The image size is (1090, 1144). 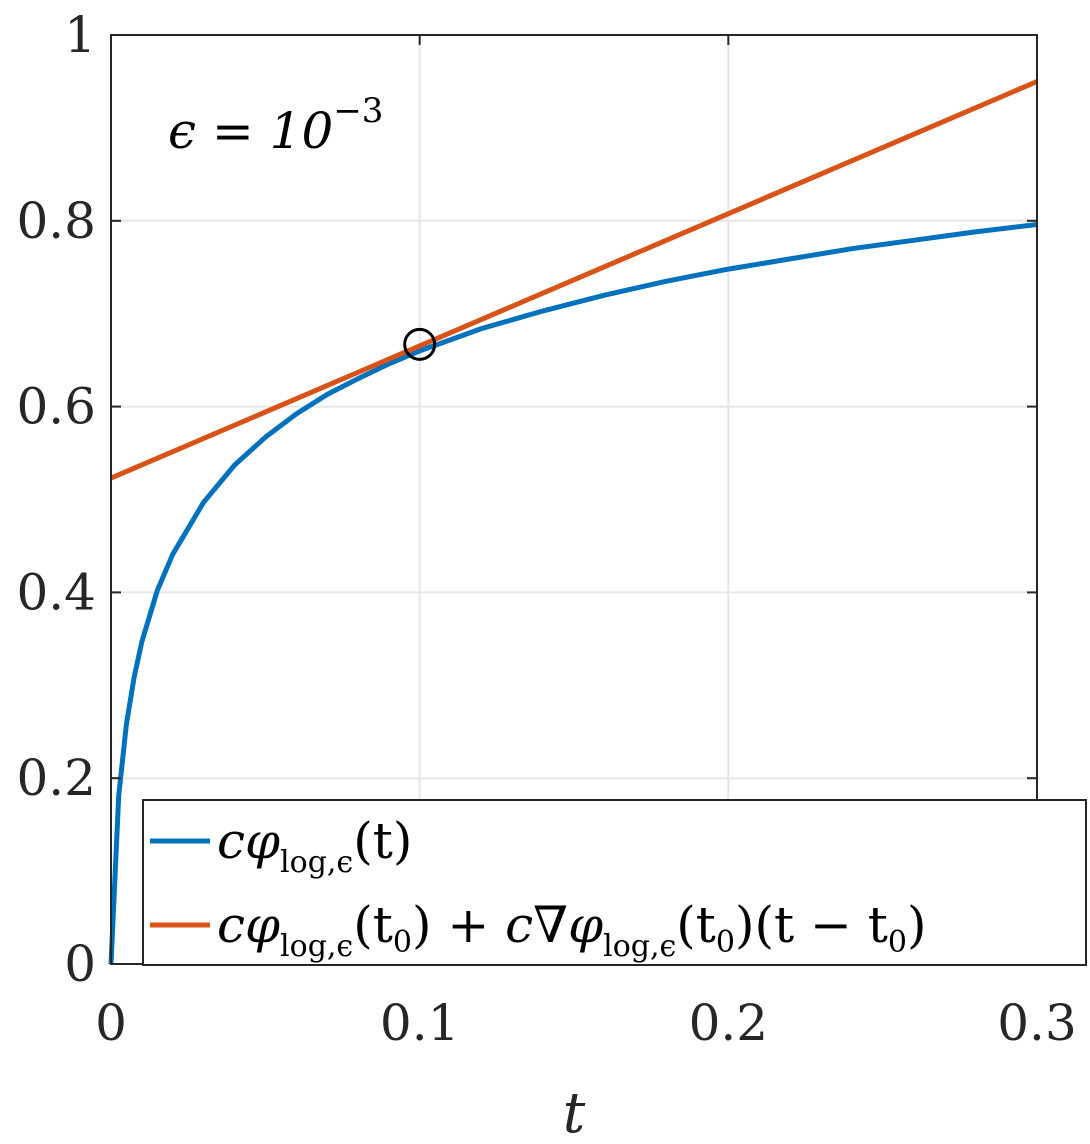 What do you see at coordinates (56, 221) in the screenshot?
I see `y-tick-label: 0.8` at bounding box center [56, 221].